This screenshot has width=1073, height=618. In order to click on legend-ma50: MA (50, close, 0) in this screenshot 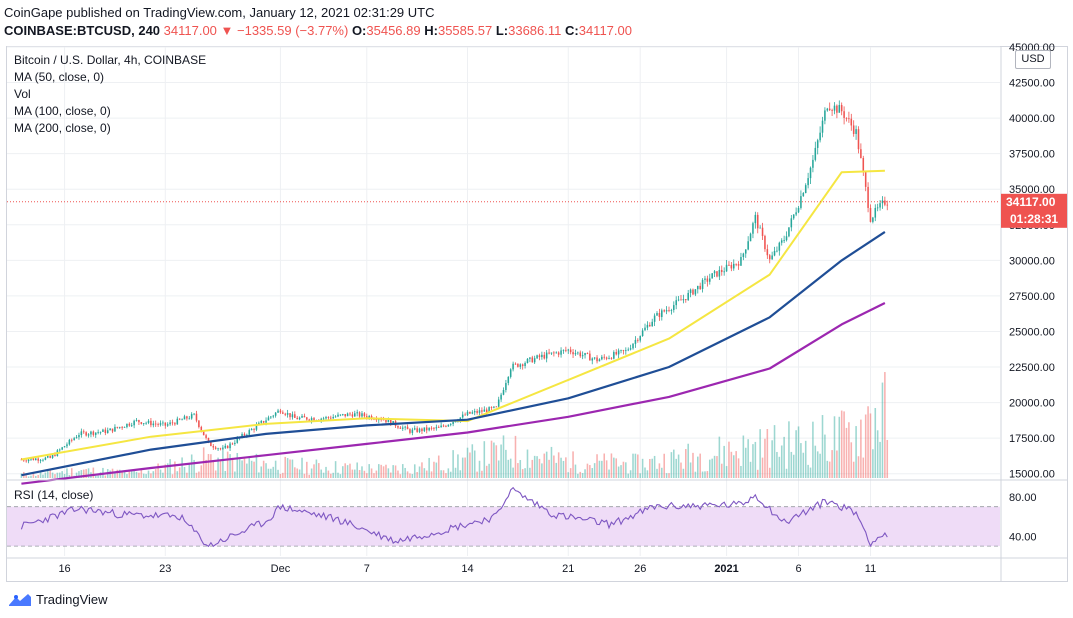, I will do `click(59, 77)`.